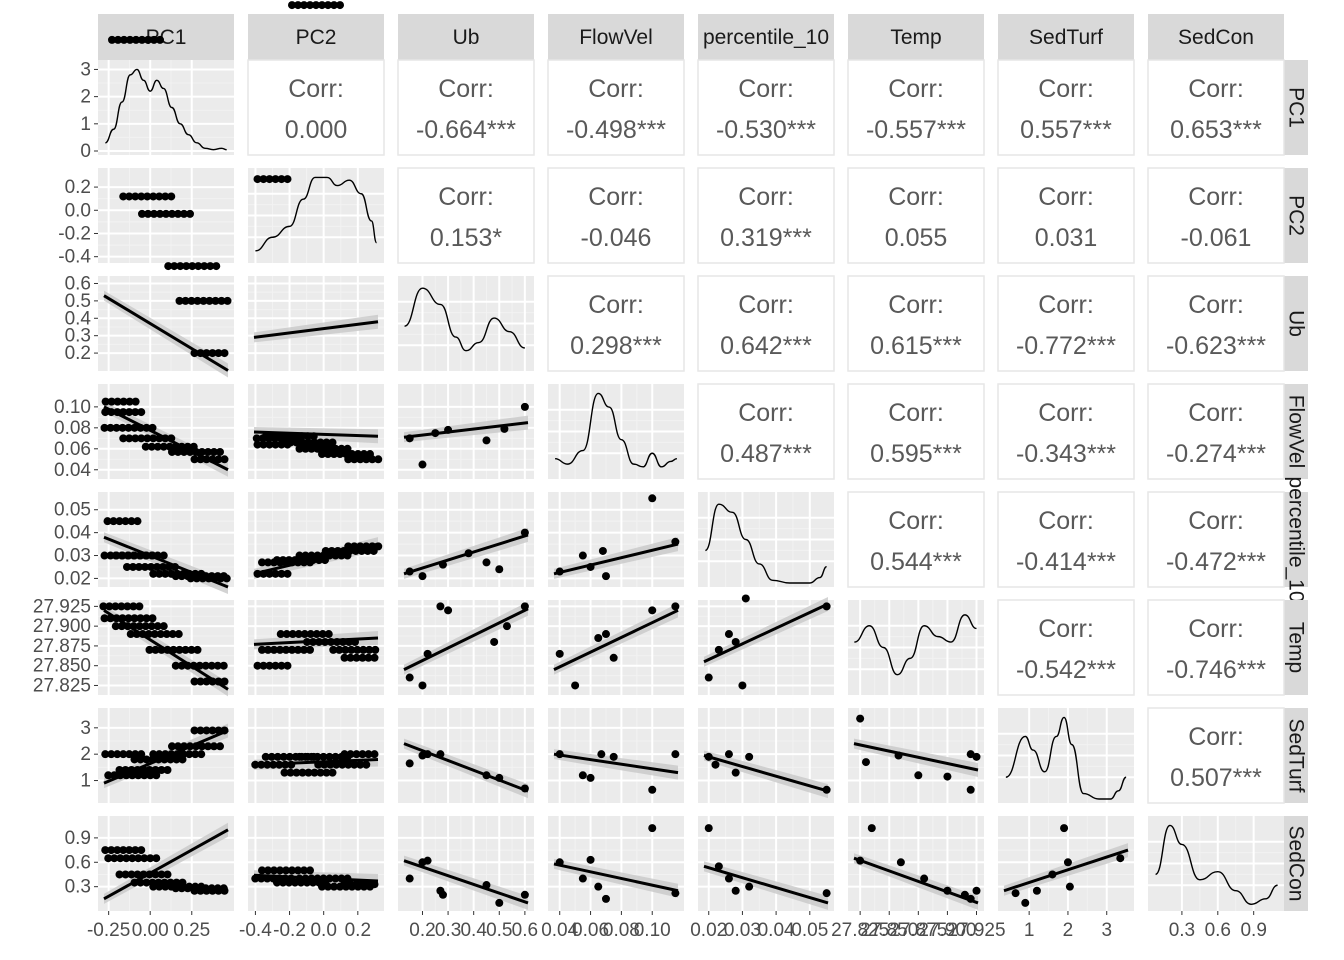 The width and height of the screenshot is (1344, 960). What do you see at coordinates (1066, 647) in the screenshot?
I see `corr-panel: Corr: -0.542***` at bounding box center [1066, 647].